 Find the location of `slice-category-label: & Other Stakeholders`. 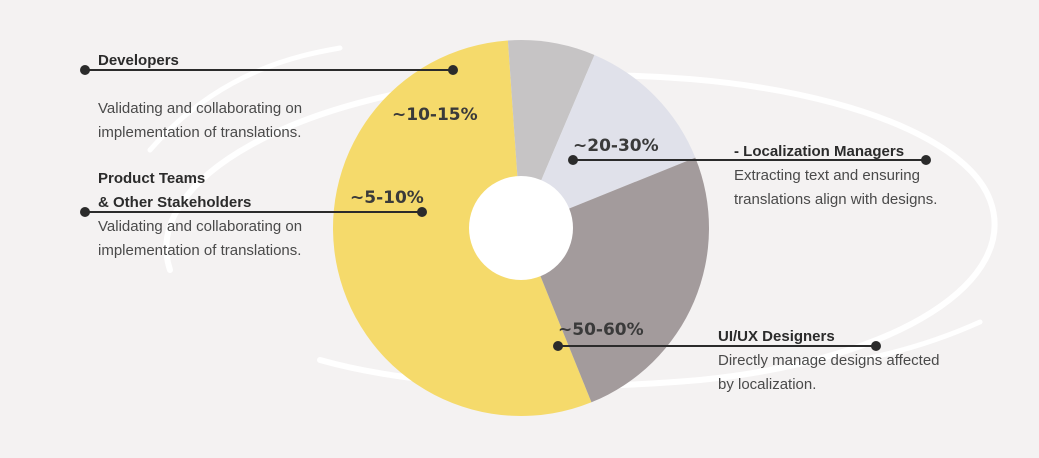

slice-category-label: & Other Stakeholders is located at coordinates (174, 202).